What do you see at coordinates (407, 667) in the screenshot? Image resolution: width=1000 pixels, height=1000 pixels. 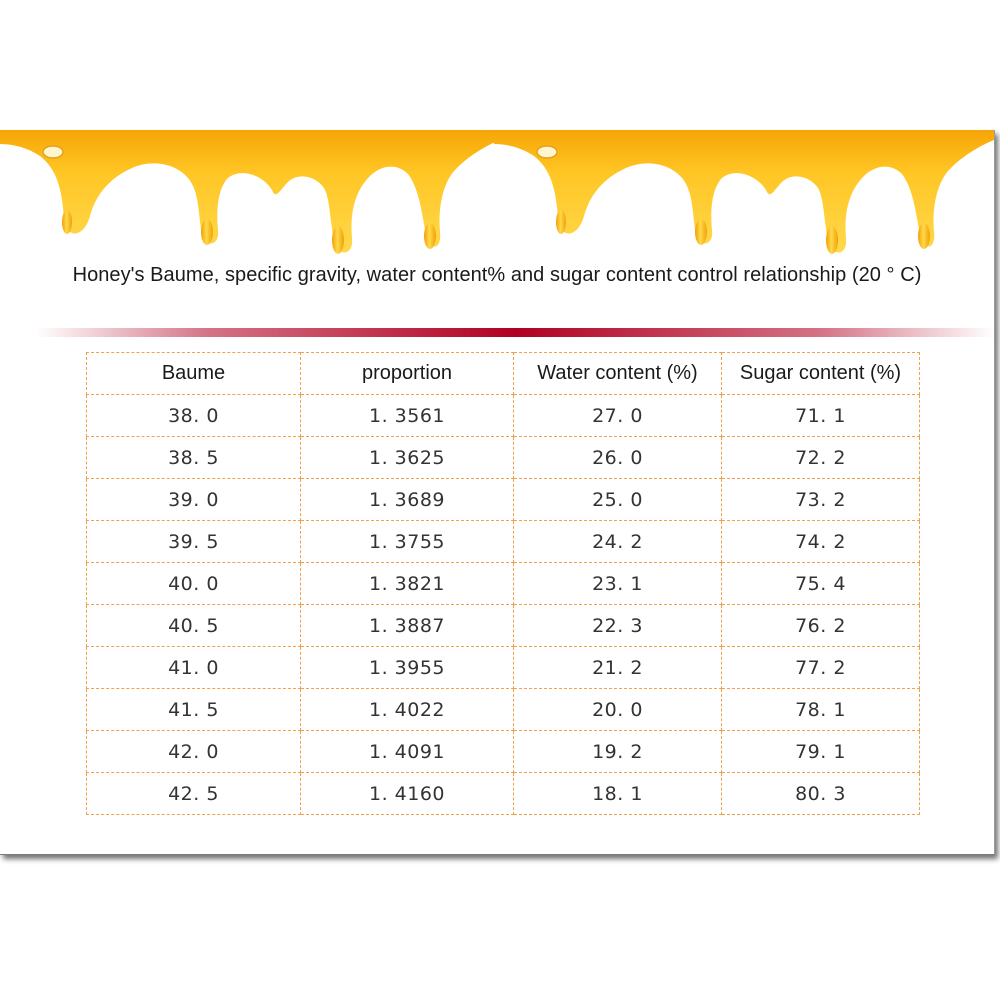 I see `table-cell: 1. 3955` at bounding box center [407, 667].